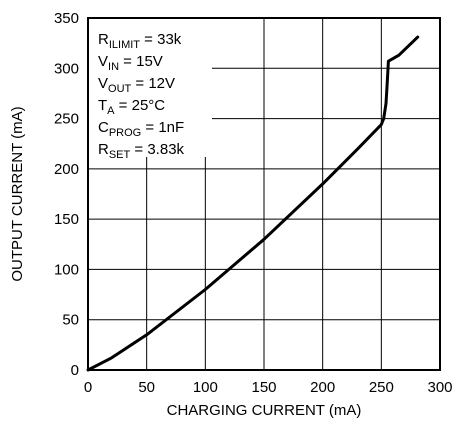 This screenshot has height=423, width=455. I want to click on y-axis-title: OUTPUT CURRENT (mA), so click(17, 193).